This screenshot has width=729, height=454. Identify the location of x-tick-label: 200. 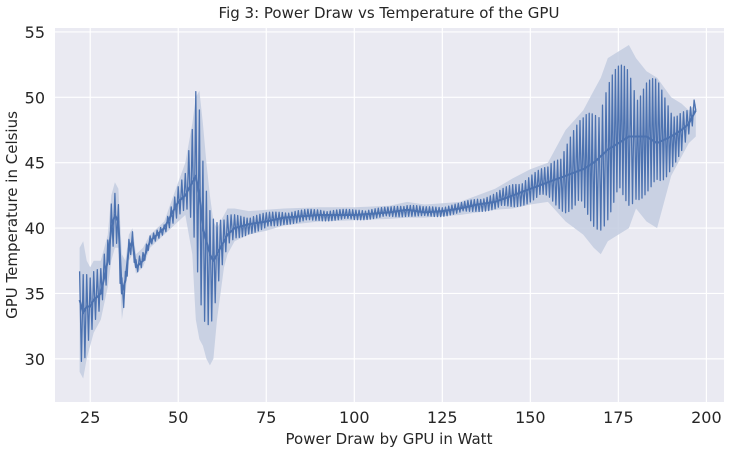
(706, 417).